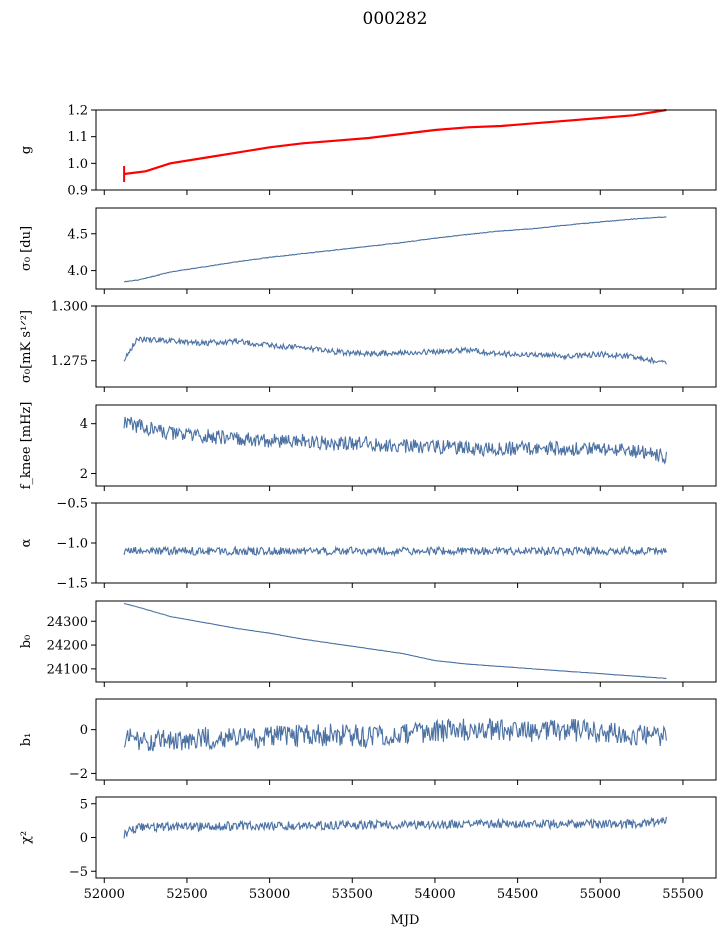 This screenshot has height=936, width=725. I want to click on x-tick-label: 54000, so click(434, 894).